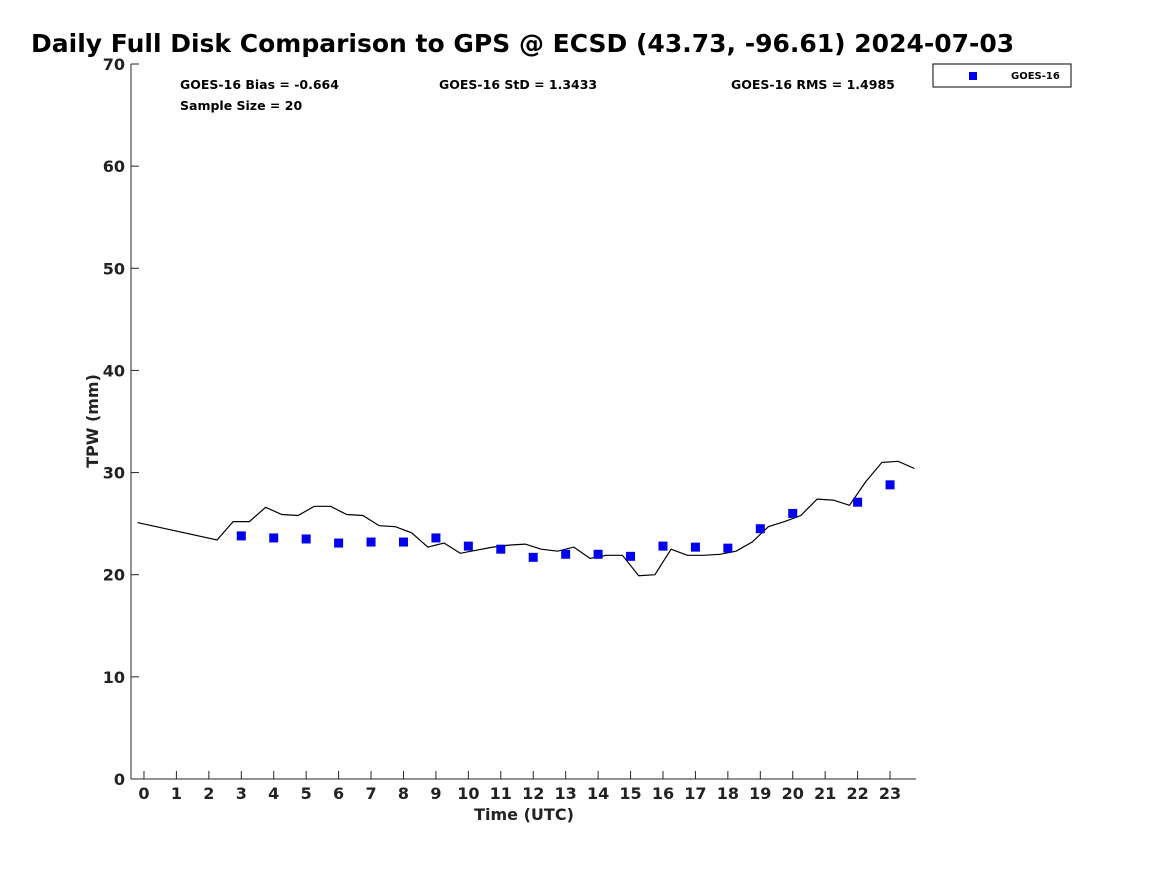 This screenshot has width=1167, height=875. What do you see at coordinates (825, 793) in the screenshot?
I see `x-tick-label: 21` at bounding box center [825, 793].